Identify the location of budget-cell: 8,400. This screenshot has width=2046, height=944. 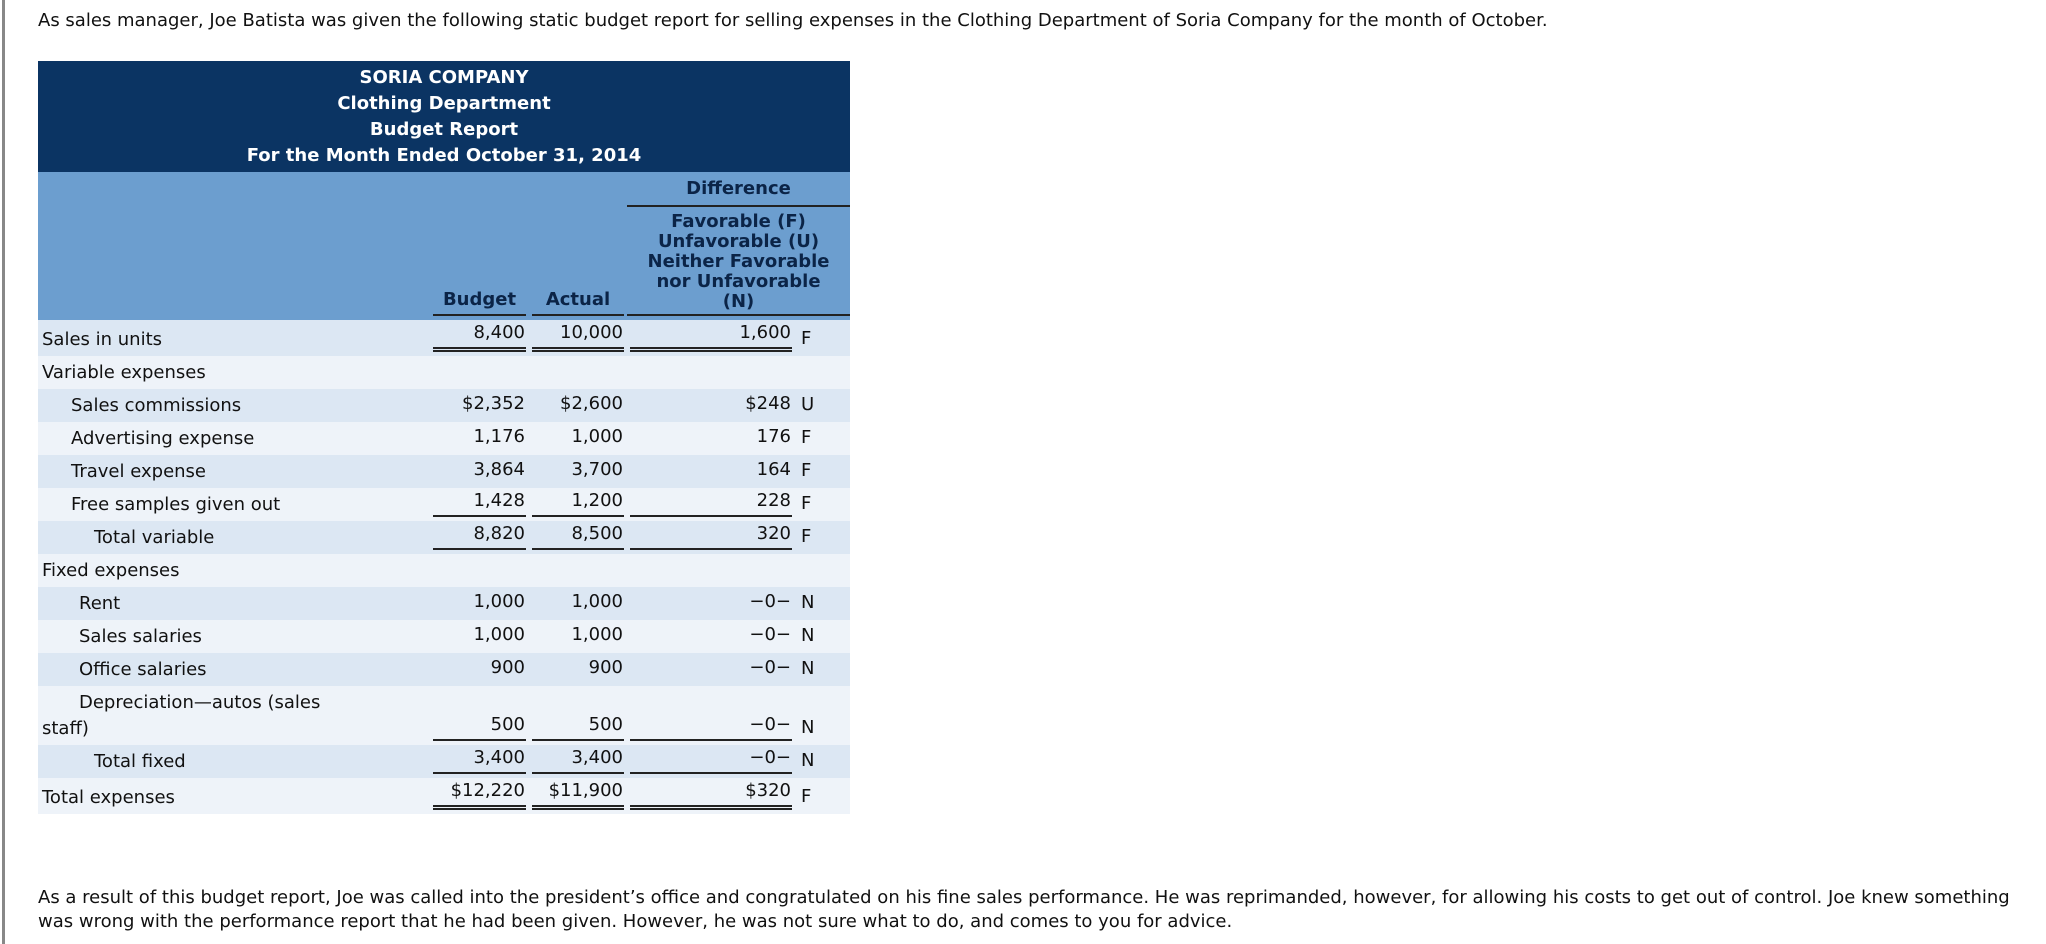
(479, 338).